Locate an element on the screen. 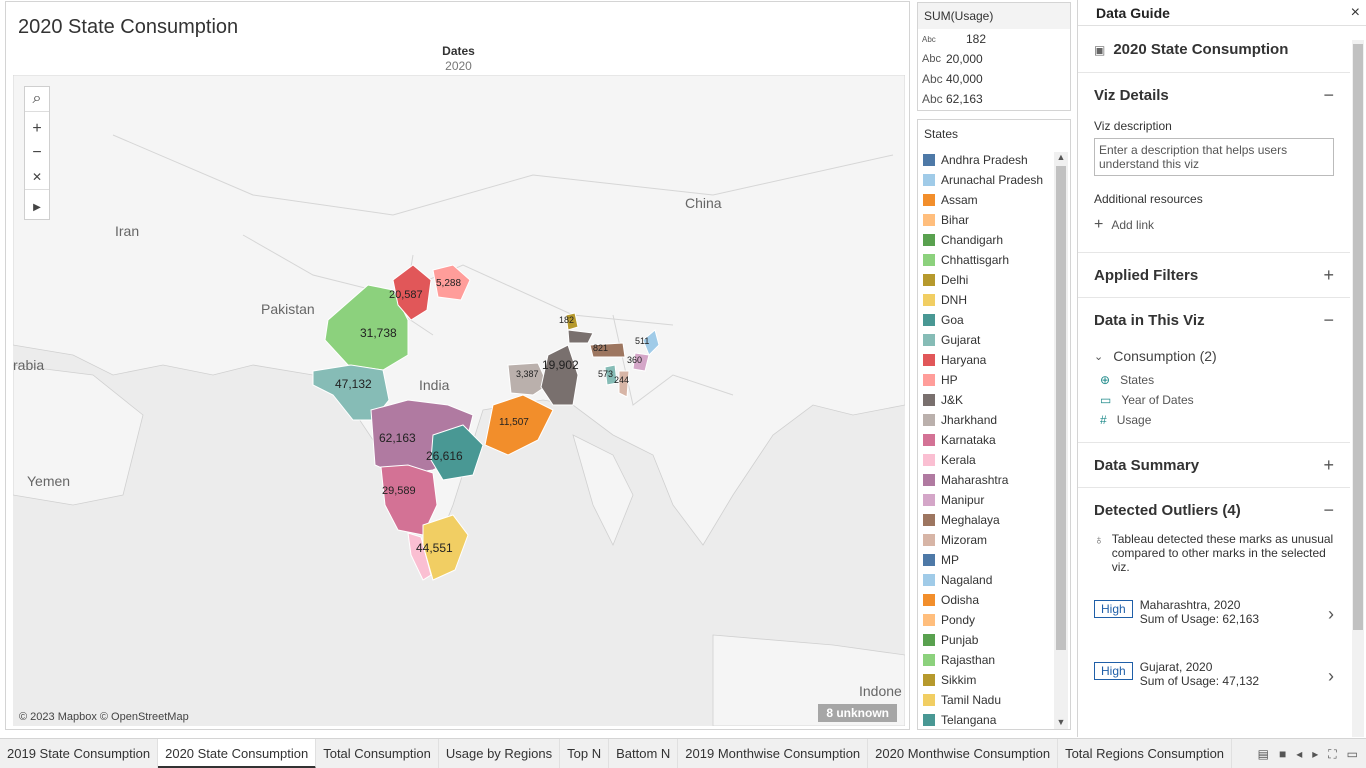 The width and height of the screenshot is (1366, 768). unknown-badge: 8 unknown is located at coordinates (857, 713).